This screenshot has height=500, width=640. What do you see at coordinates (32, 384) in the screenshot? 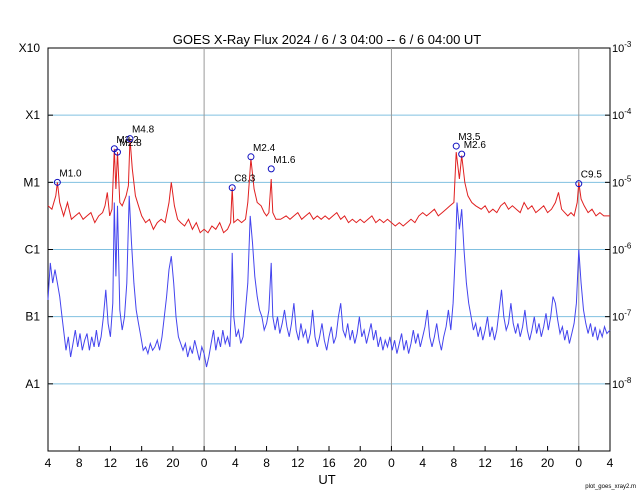
I see `left-axis-label: A1` at bounding box center [32, 384].